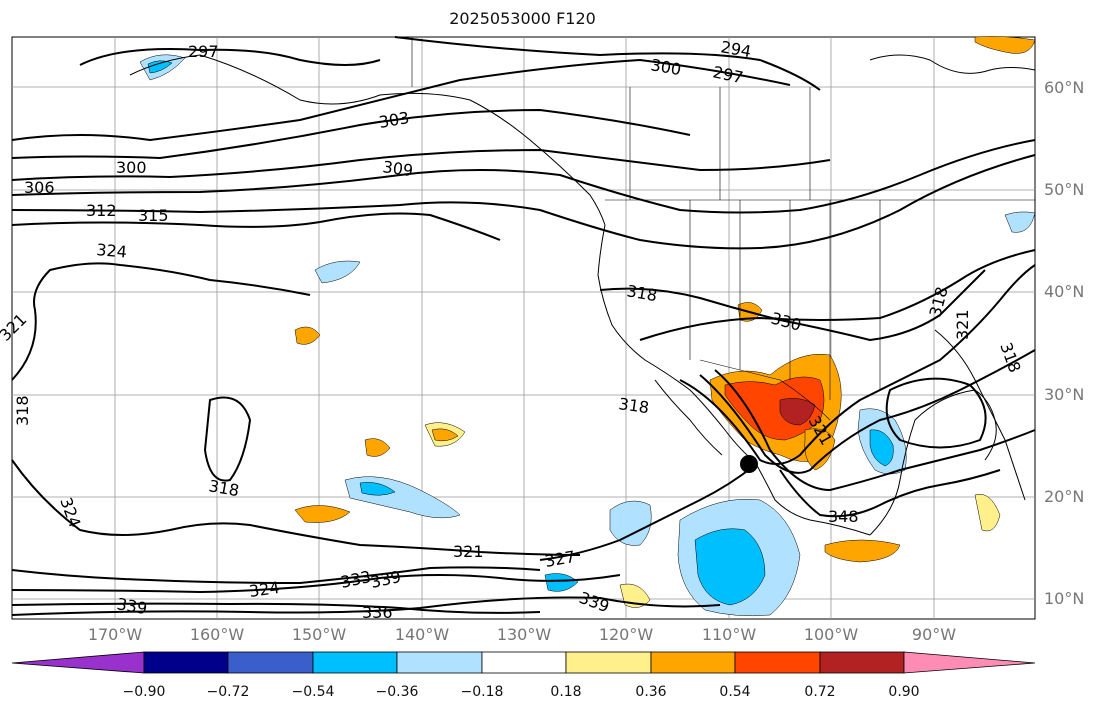  What do you see at coordinates (1064, 394) in the screenshot?
I see `lat-label: 30°N` at bounding box center [1064, 394].